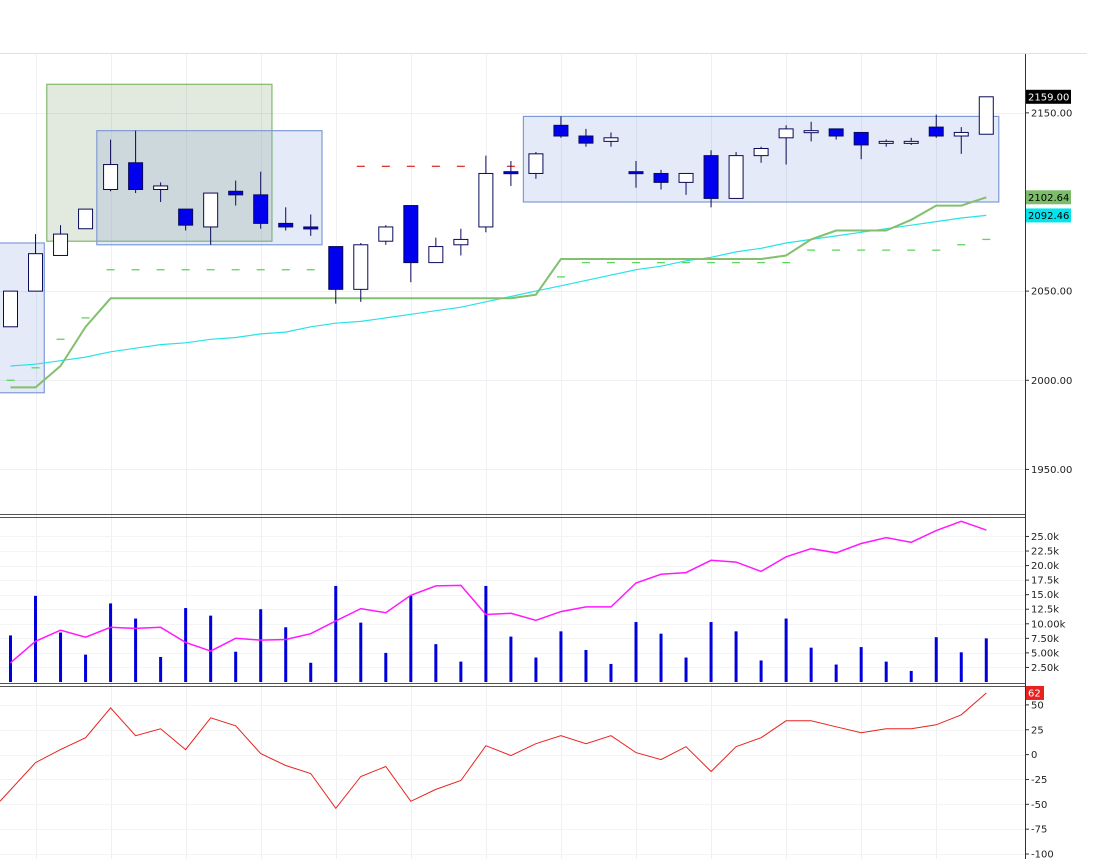 The width and height of the screenshot is (1104, 859). What do you see at coordinates (1045, 566) in the screenshot?
I see `tick-label: 20.0k` at bounding box center [1045, 566].